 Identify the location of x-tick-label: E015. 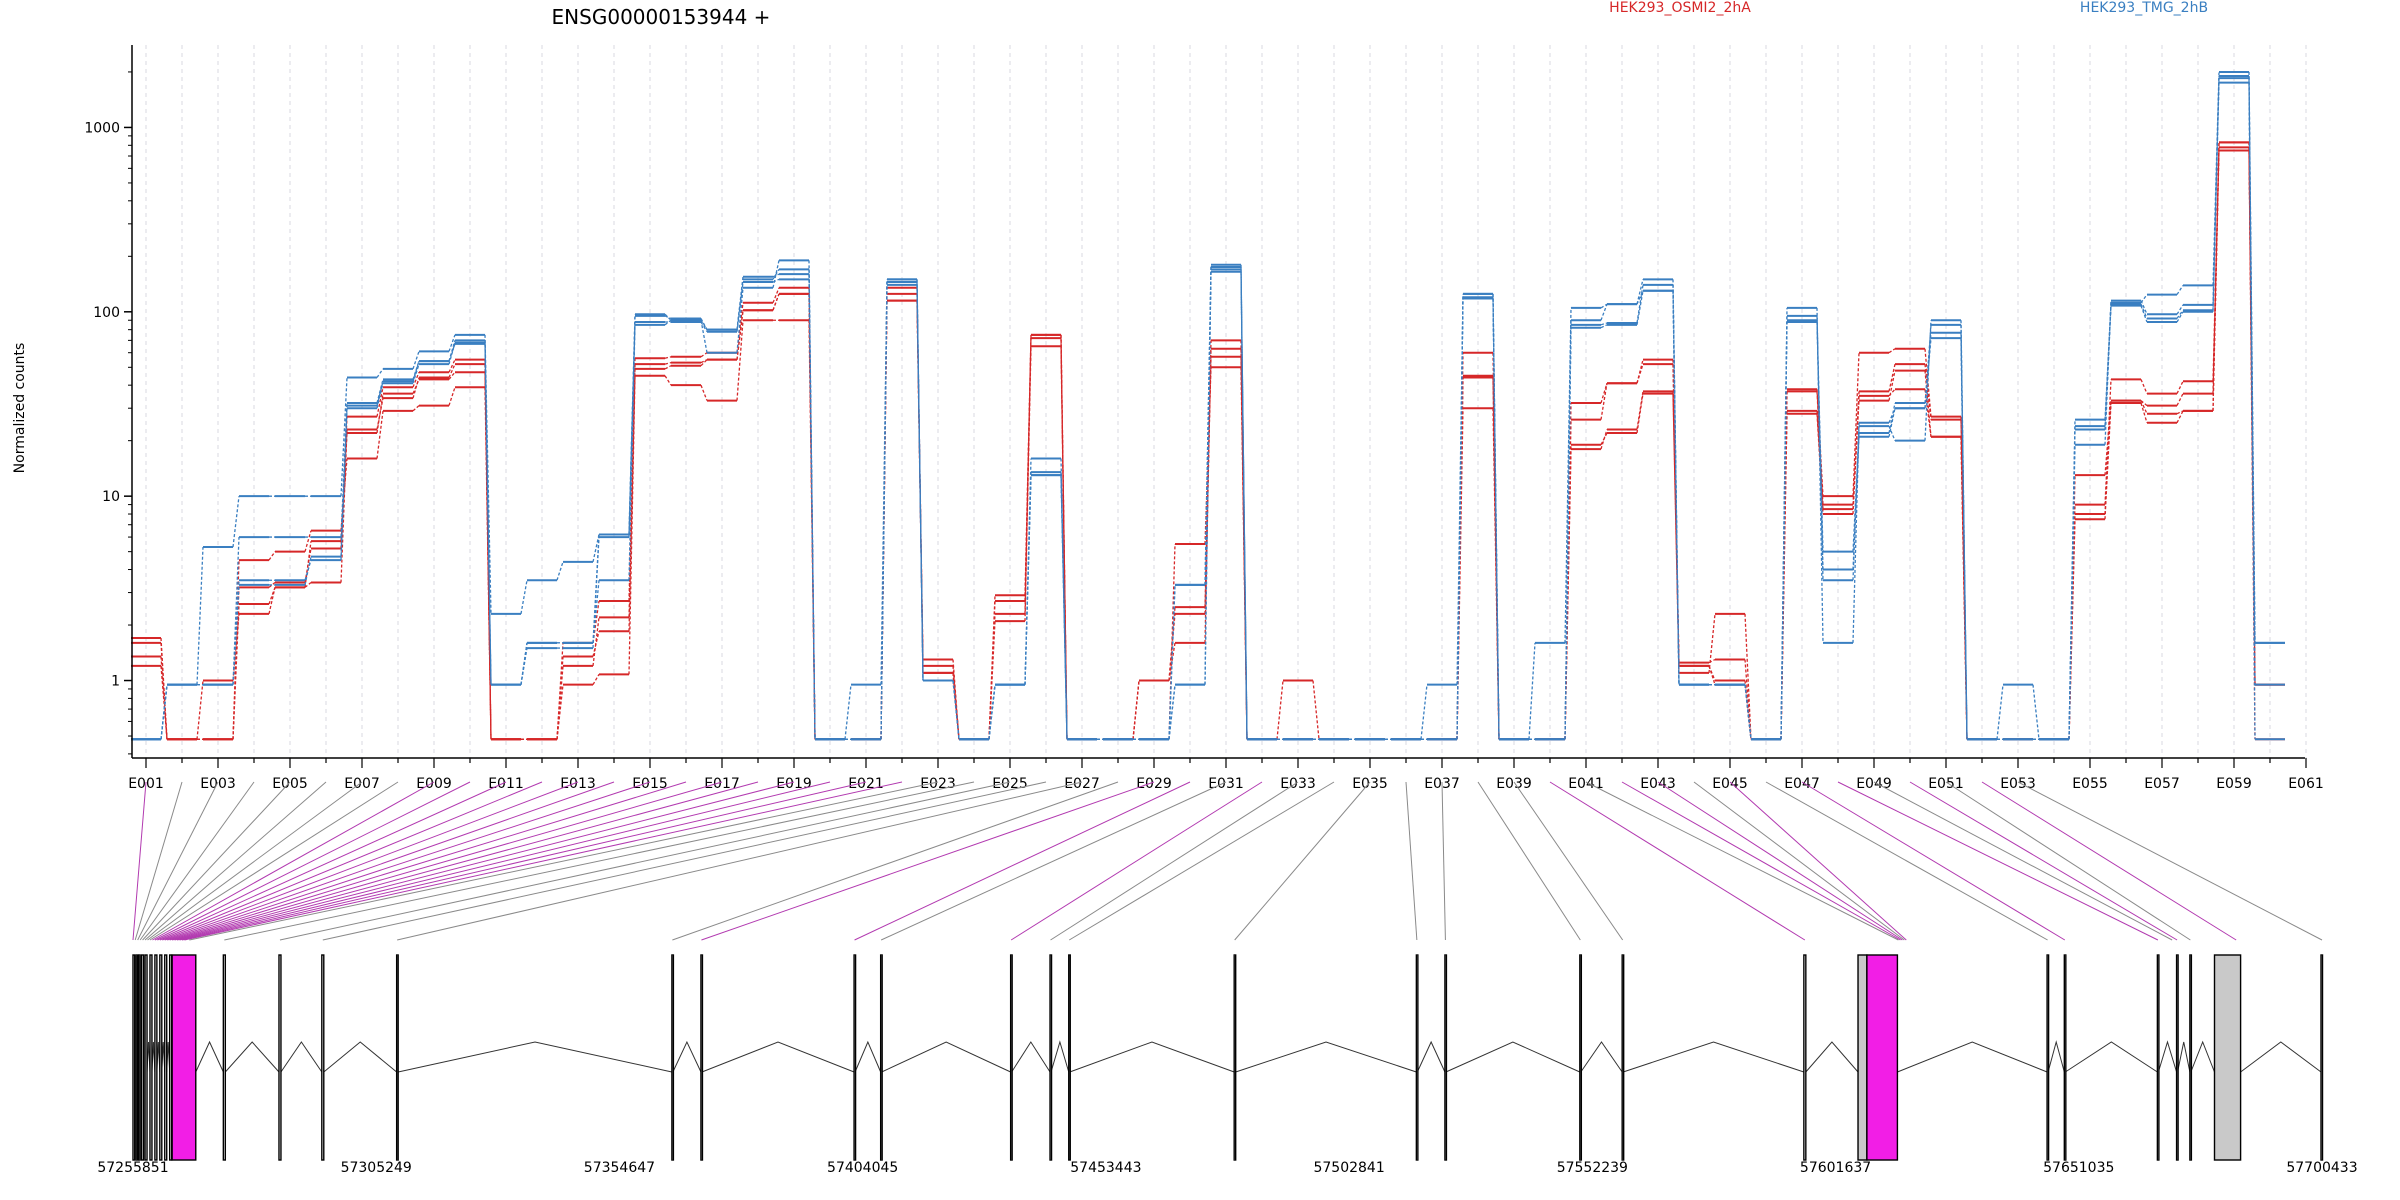
(650, 784).